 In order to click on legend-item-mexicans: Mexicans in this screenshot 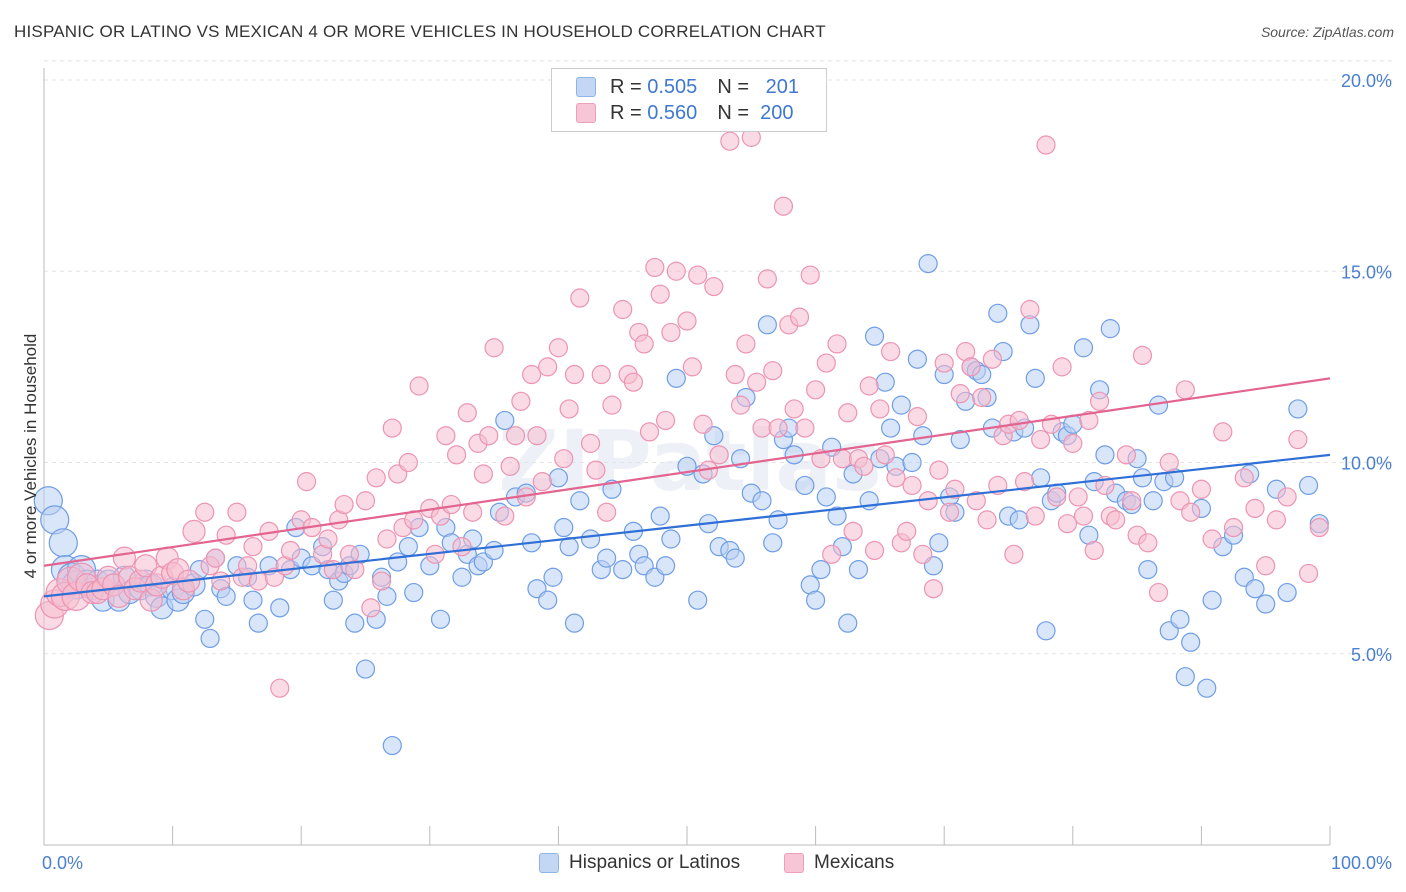, I will do `click(839, 863)`.